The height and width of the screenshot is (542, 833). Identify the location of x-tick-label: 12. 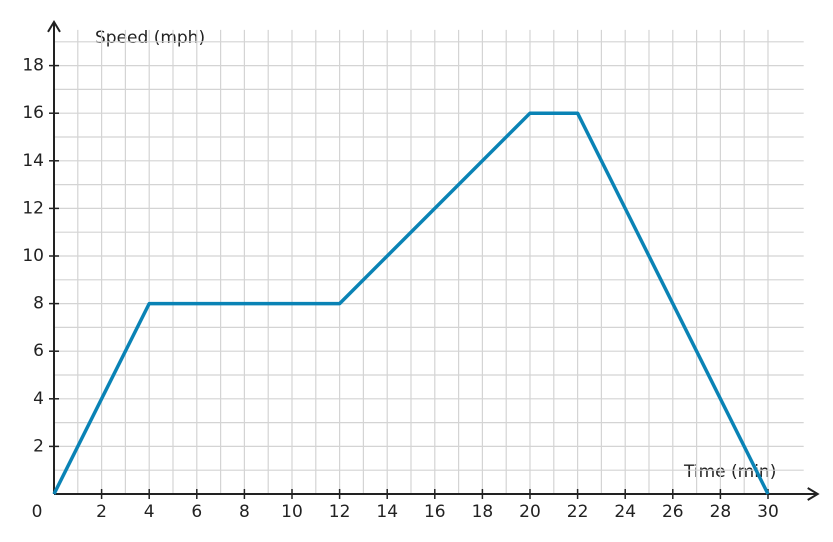
(340, 512).